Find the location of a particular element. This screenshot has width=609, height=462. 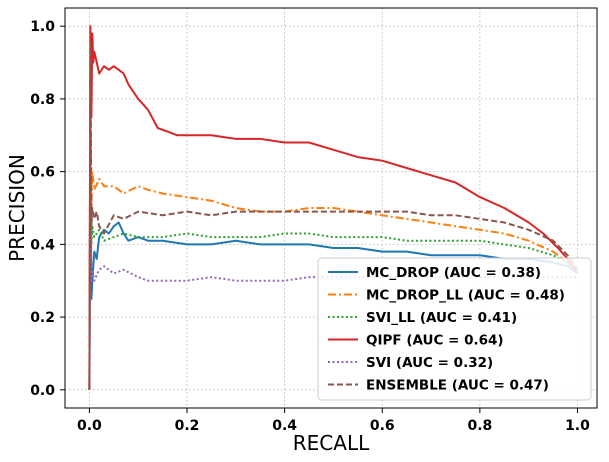

legend-label-3: QIPF (AUC = 0.64) is located at coordinates (435, 341).